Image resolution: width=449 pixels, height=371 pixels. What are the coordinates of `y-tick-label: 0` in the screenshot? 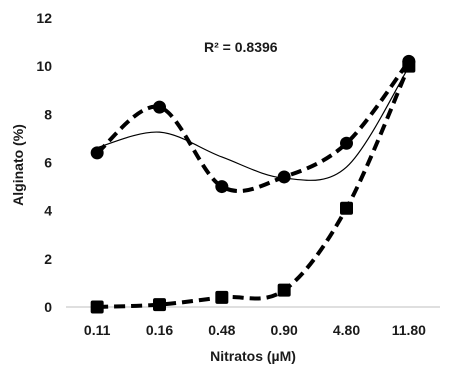 It's located at (48, 307).